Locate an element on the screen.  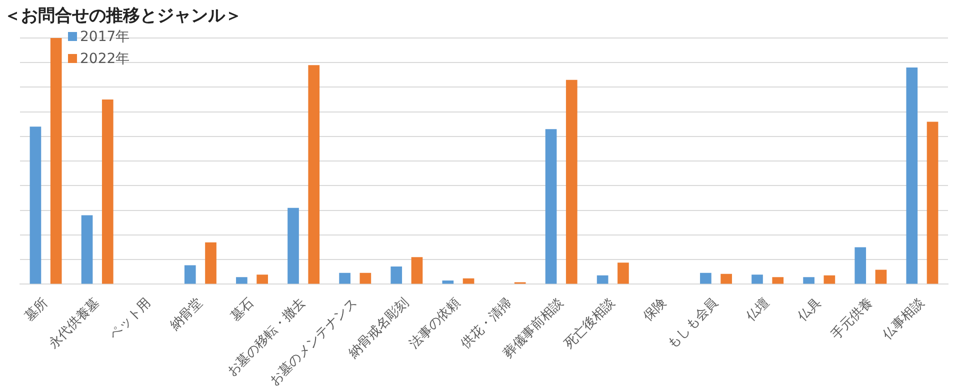
x-tick-label: 納骨堂 is located at coordinates (186, 314).